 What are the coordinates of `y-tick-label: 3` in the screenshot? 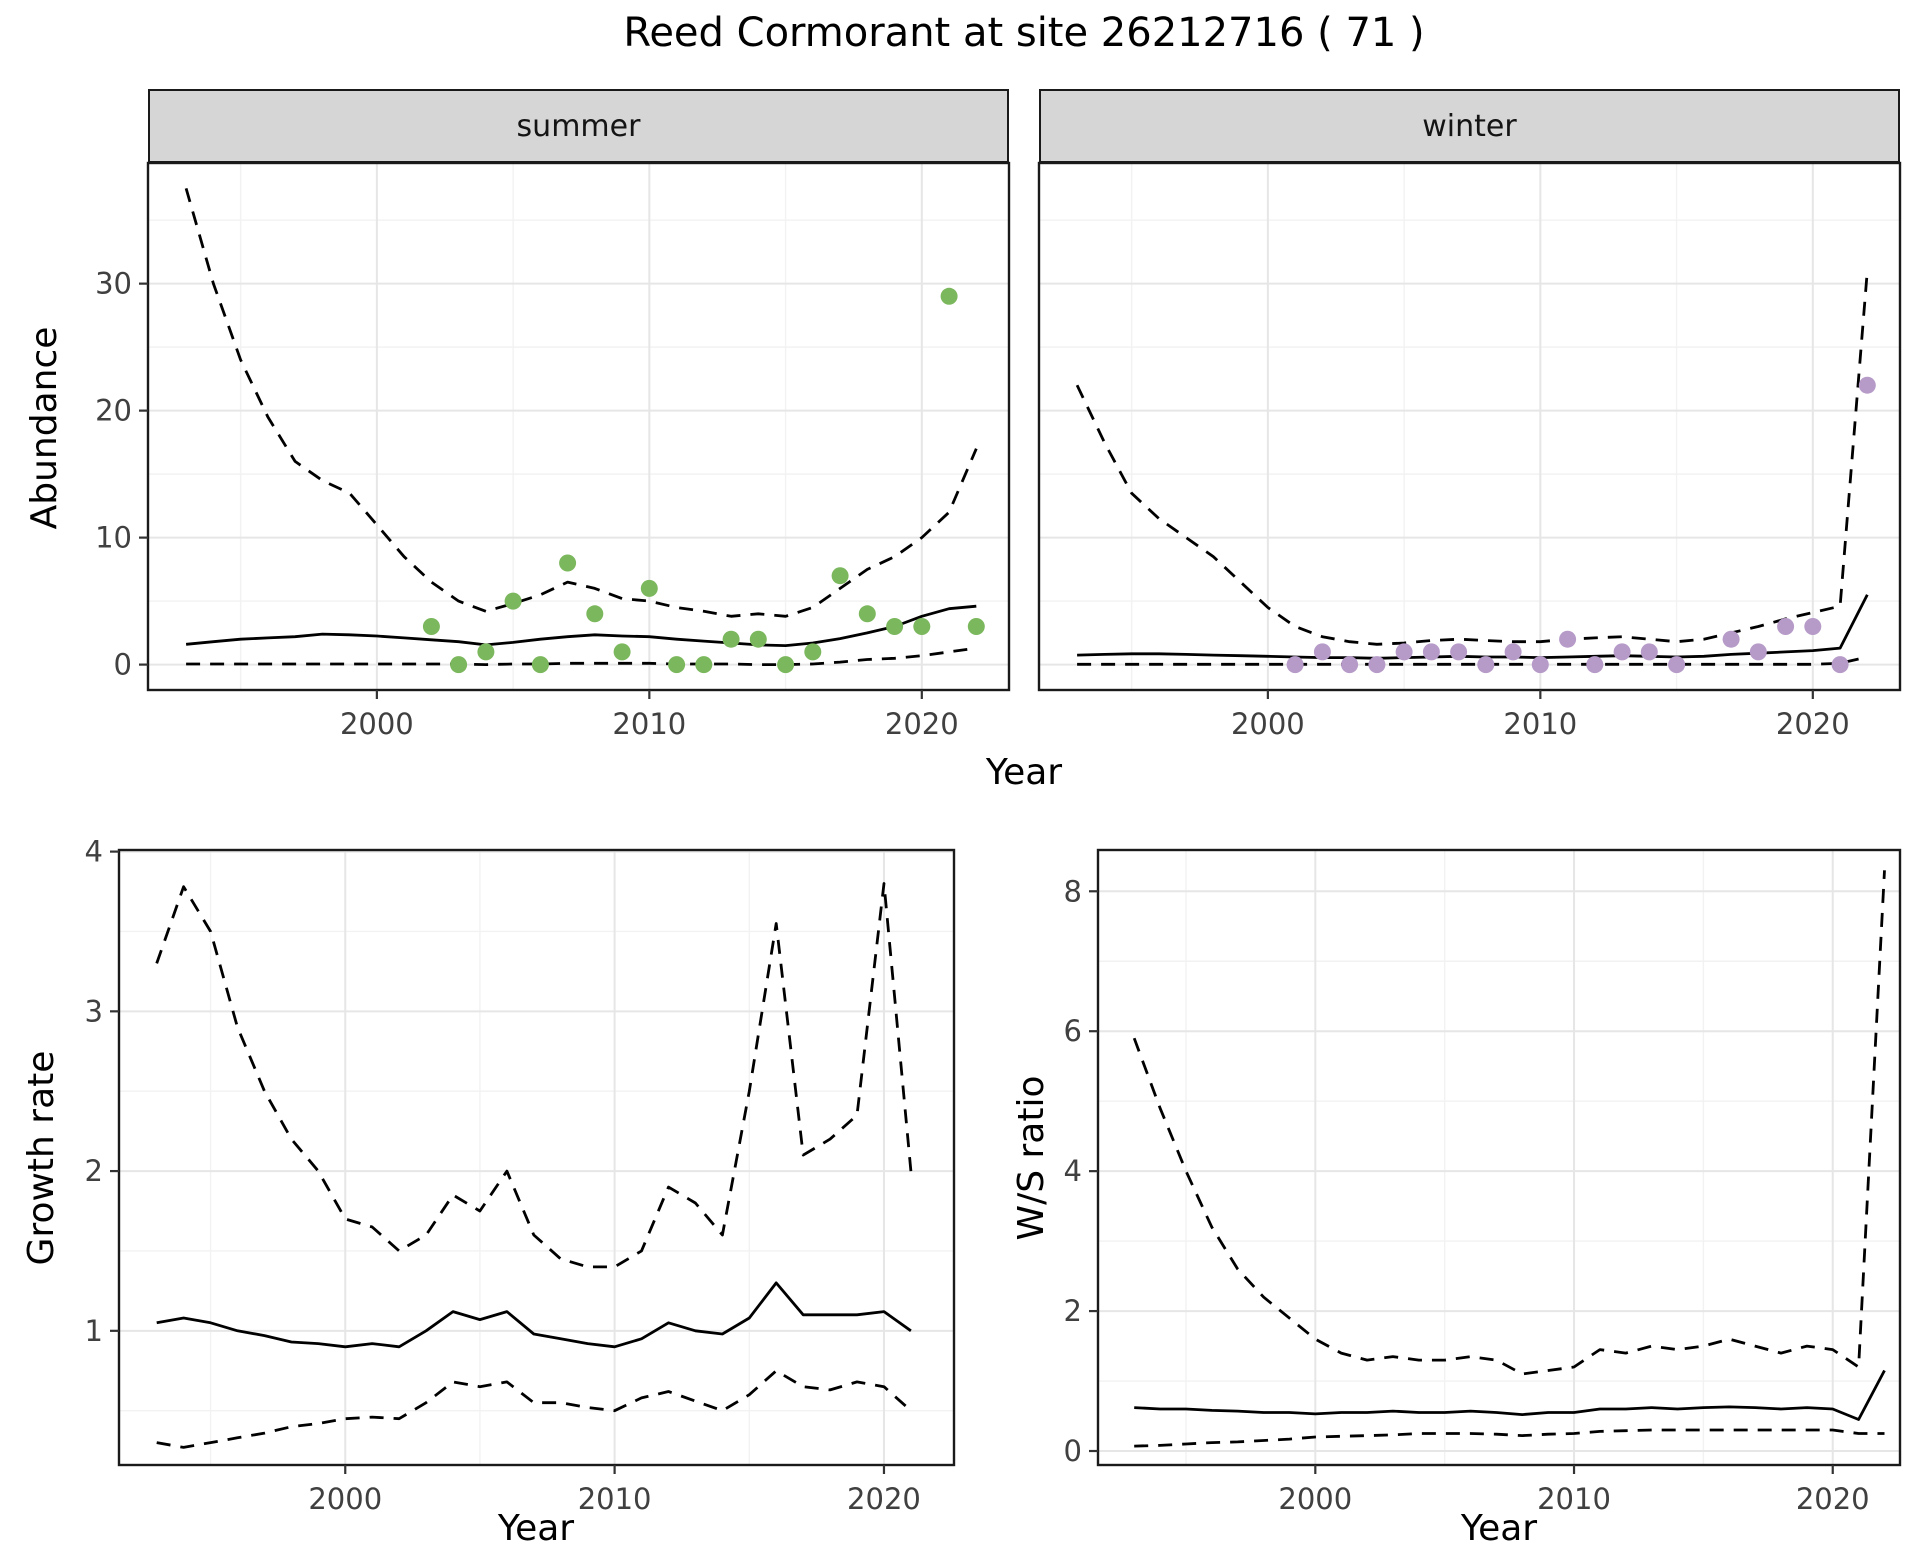 It's located at (94, 1011).